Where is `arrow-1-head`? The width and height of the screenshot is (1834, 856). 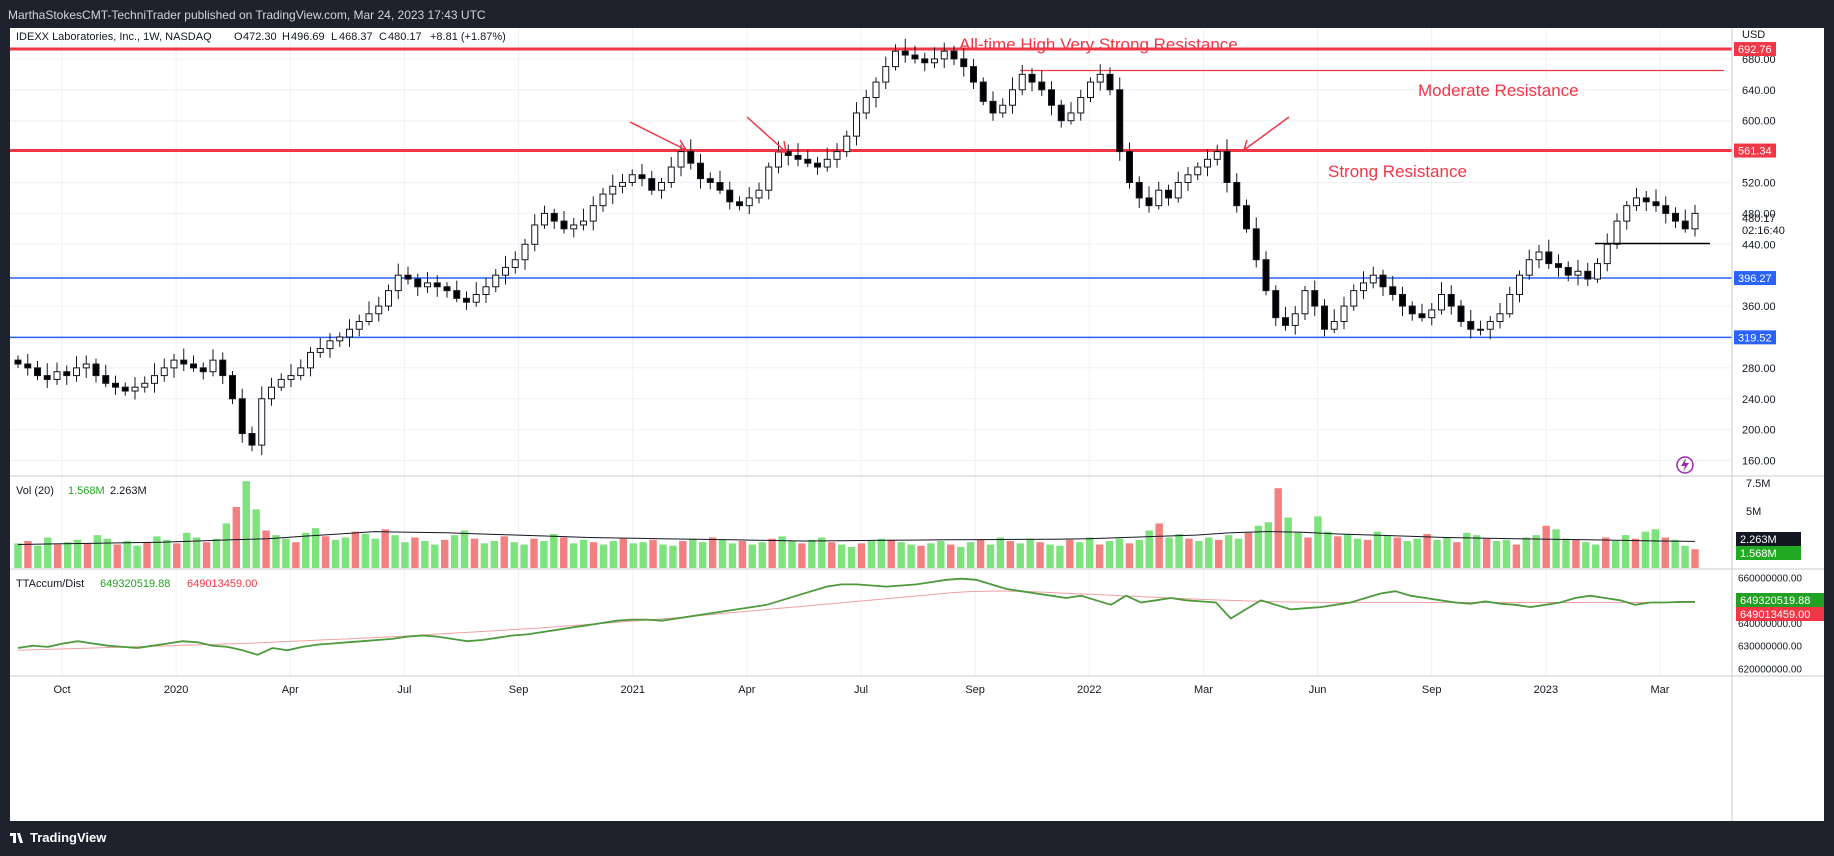
arrow-1-head is located at coordinates (681, 145).